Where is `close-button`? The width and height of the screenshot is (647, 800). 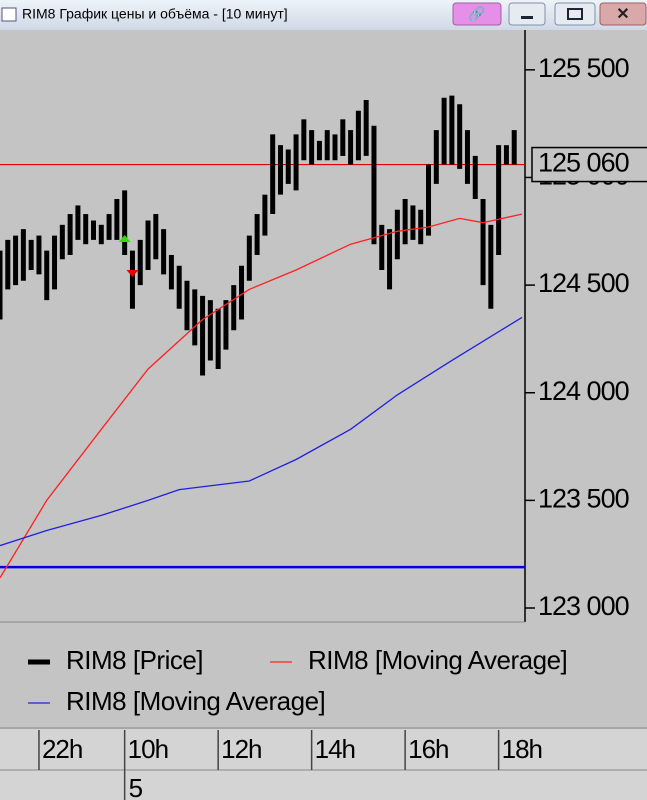
close-button is located at coordinates (623, 14).